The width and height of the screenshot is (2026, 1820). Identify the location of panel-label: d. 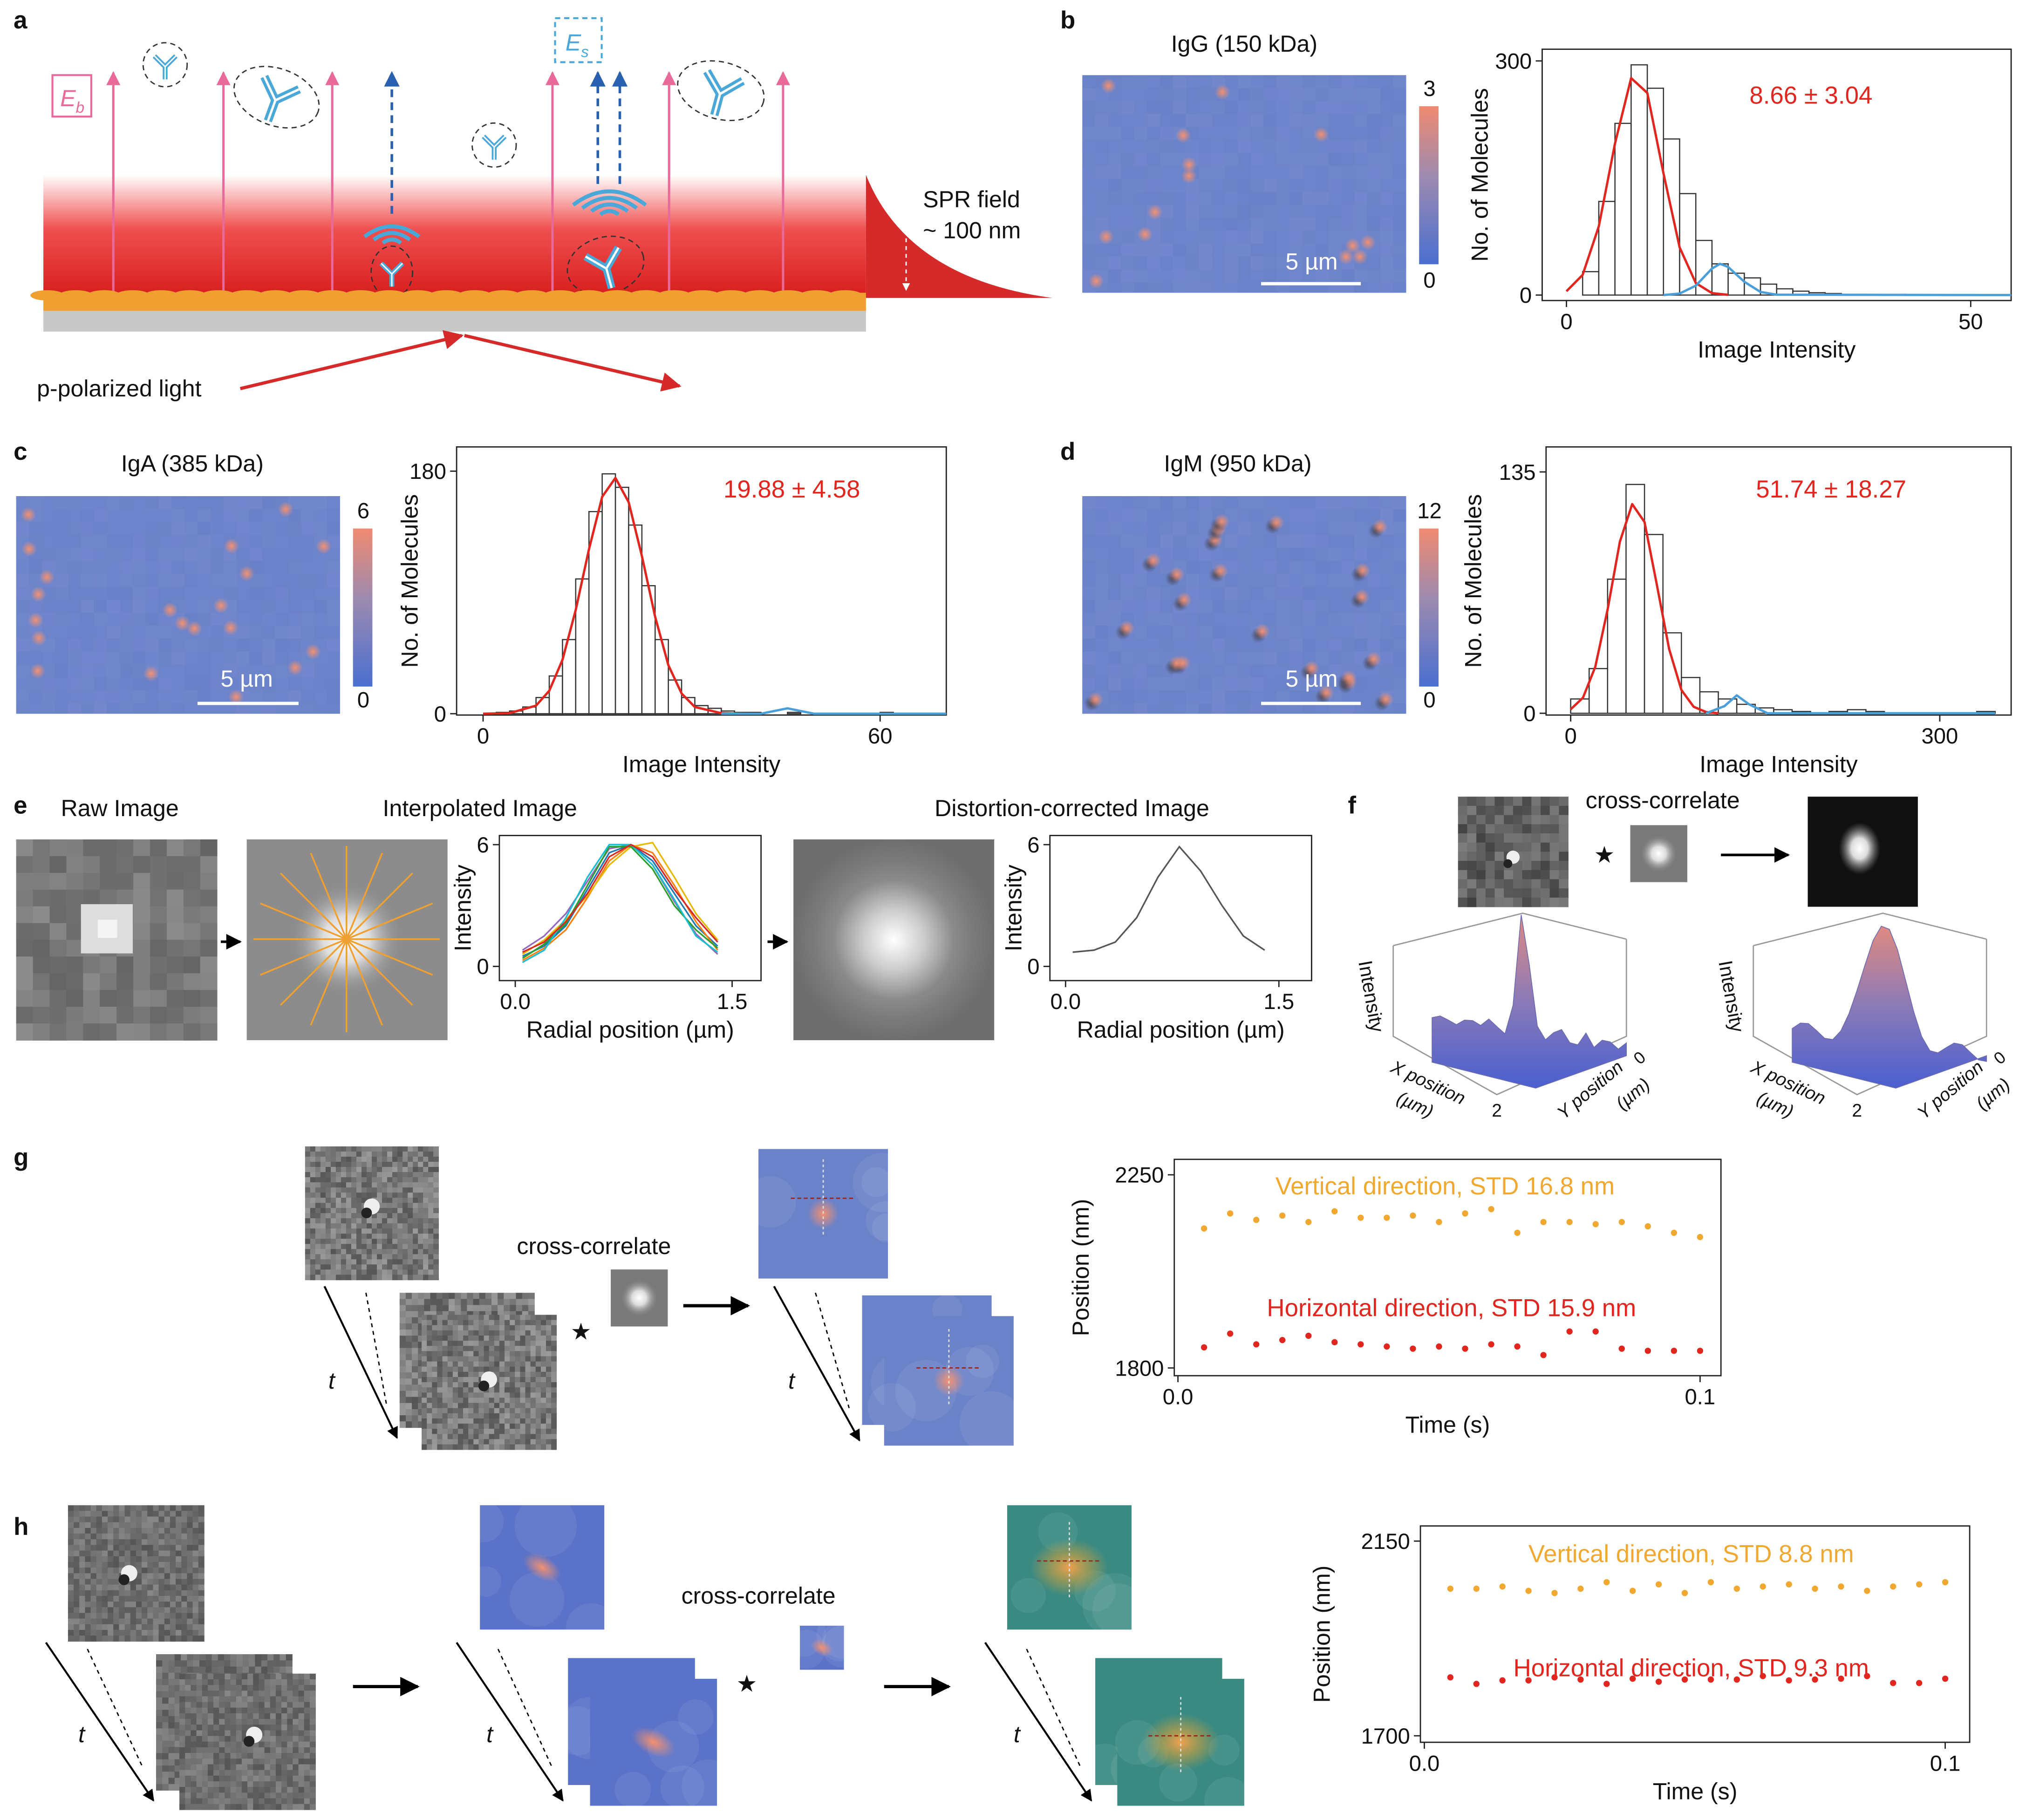
(1067, 451).